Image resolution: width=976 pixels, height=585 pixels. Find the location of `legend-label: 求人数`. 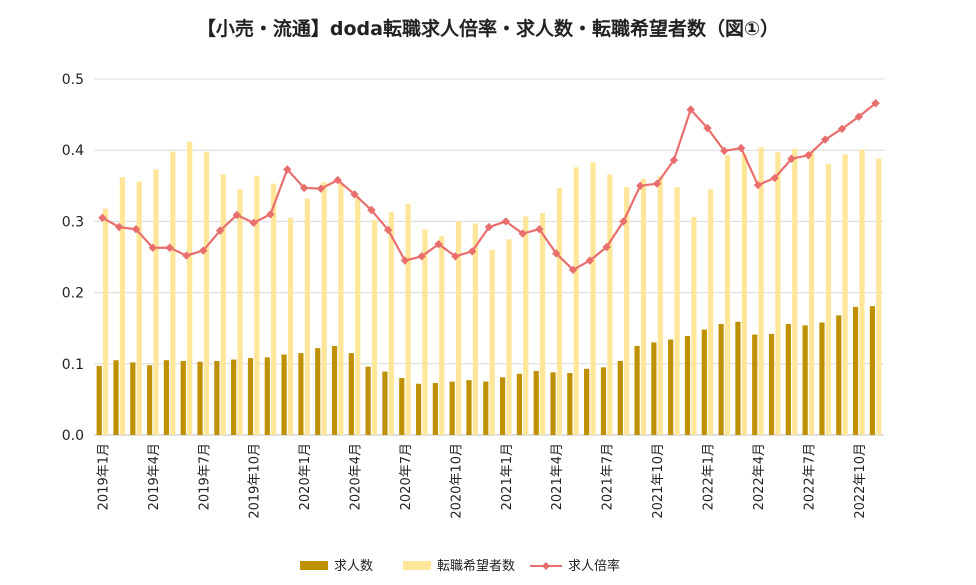

legend-label: 求人数 is located at coordinates (353, 566).